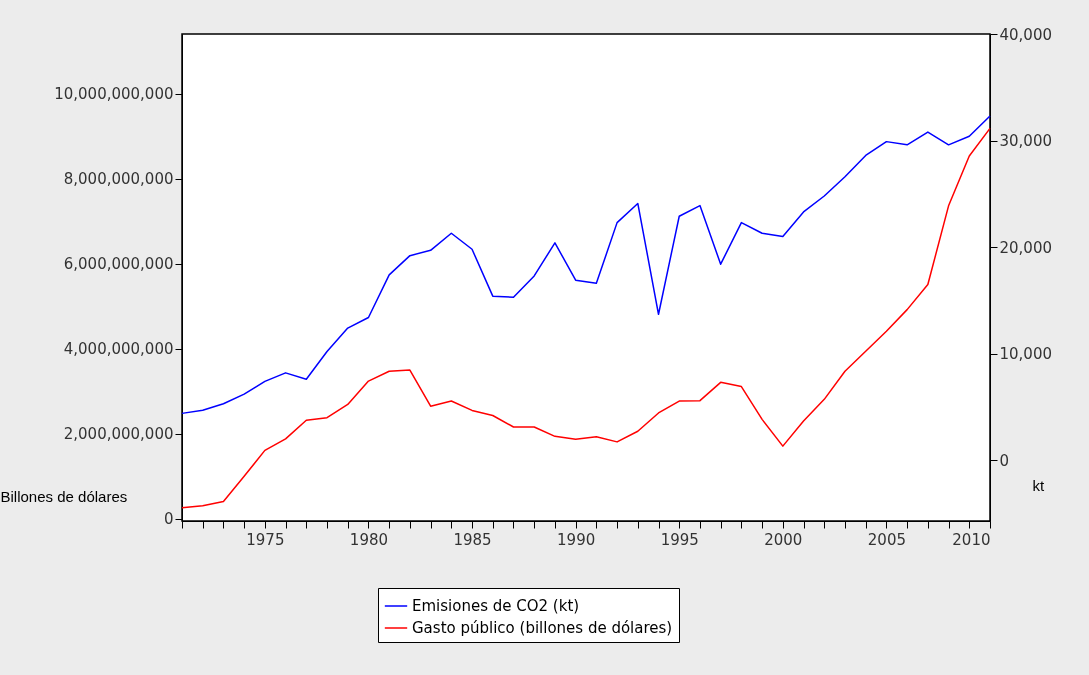  What do you see at coordinates (1038, 485) in the screenshot?
I see `y2-axis-title: kt` at bounding box center [1038, 485].